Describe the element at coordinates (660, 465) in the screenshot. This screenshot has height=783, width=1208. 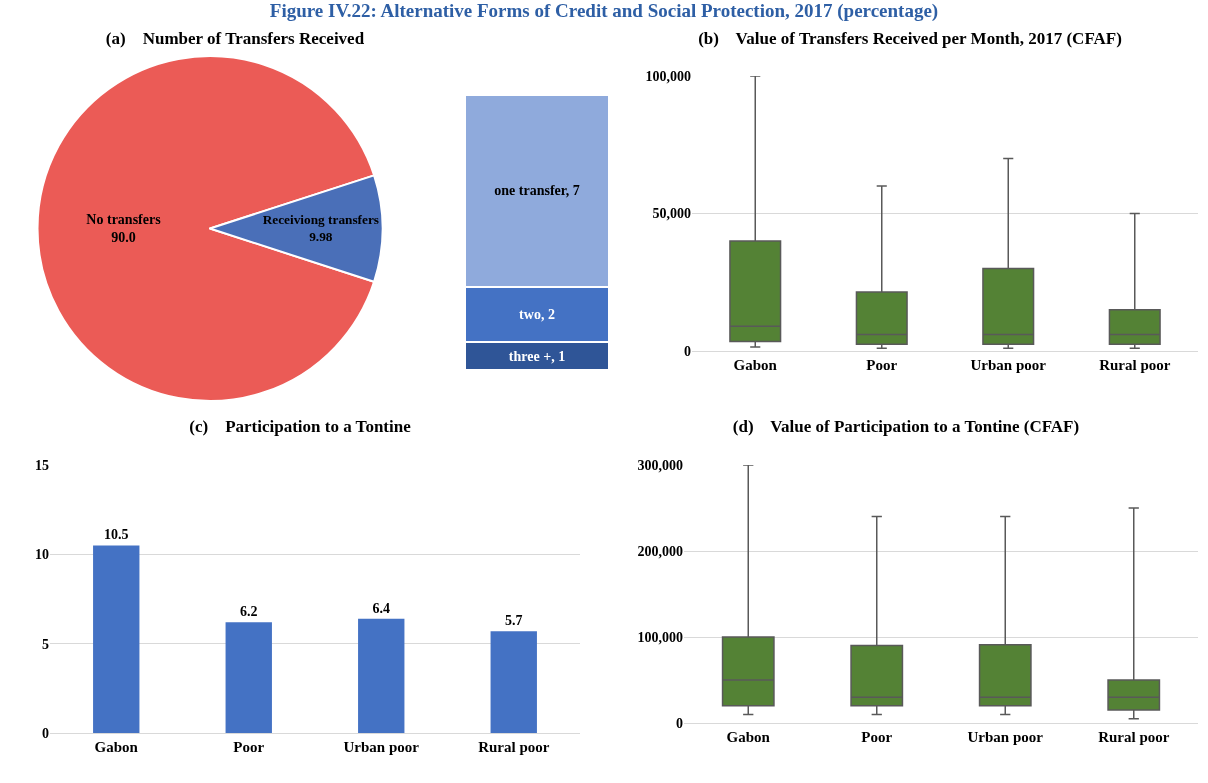
I see `y-tick-label: 300,000` at that location.